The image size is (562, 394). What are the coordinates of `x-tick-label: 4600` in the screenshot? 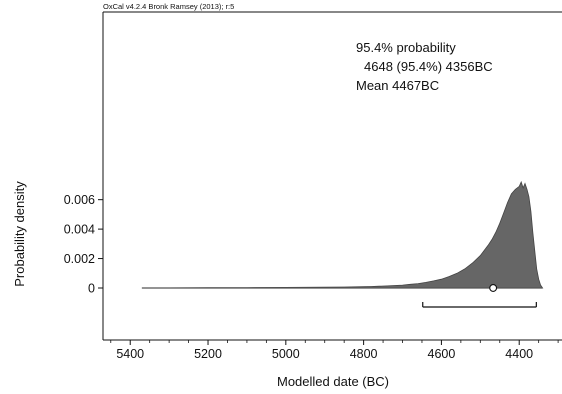 It's located at (442, 354).